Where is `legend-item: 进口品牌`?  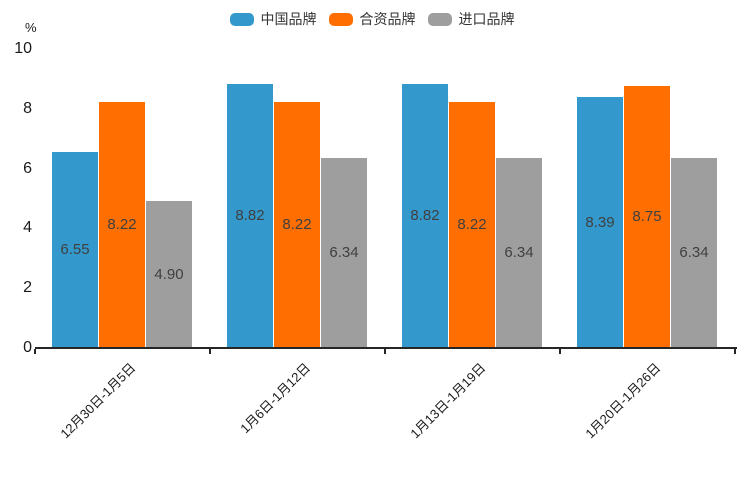 legend-item: 进口品牌 is located at coordinates (471, 19).